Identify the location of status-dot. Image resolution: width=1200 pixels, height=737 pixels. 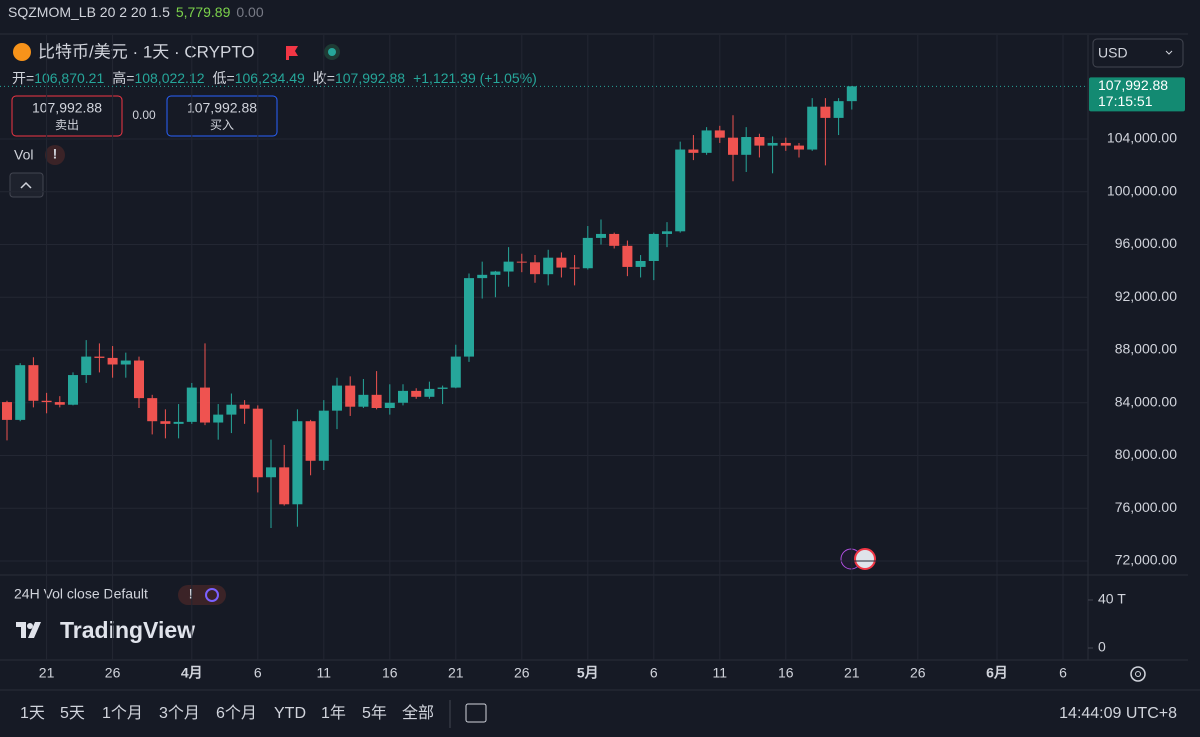
(332, 52).